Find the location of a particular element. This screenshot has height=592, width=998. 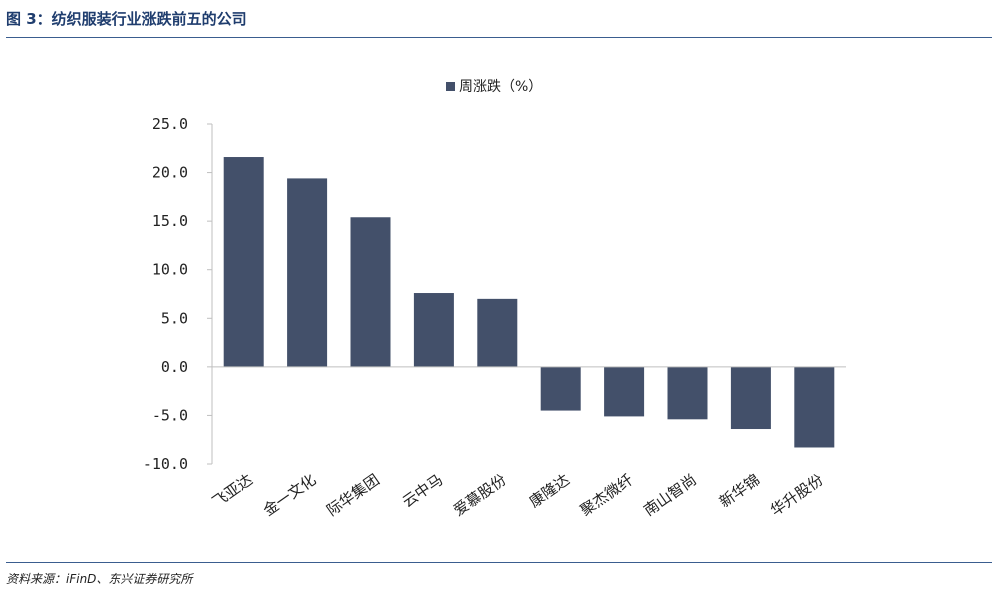

y-tick-label: -10.0 is located at coordinates (165, 464).